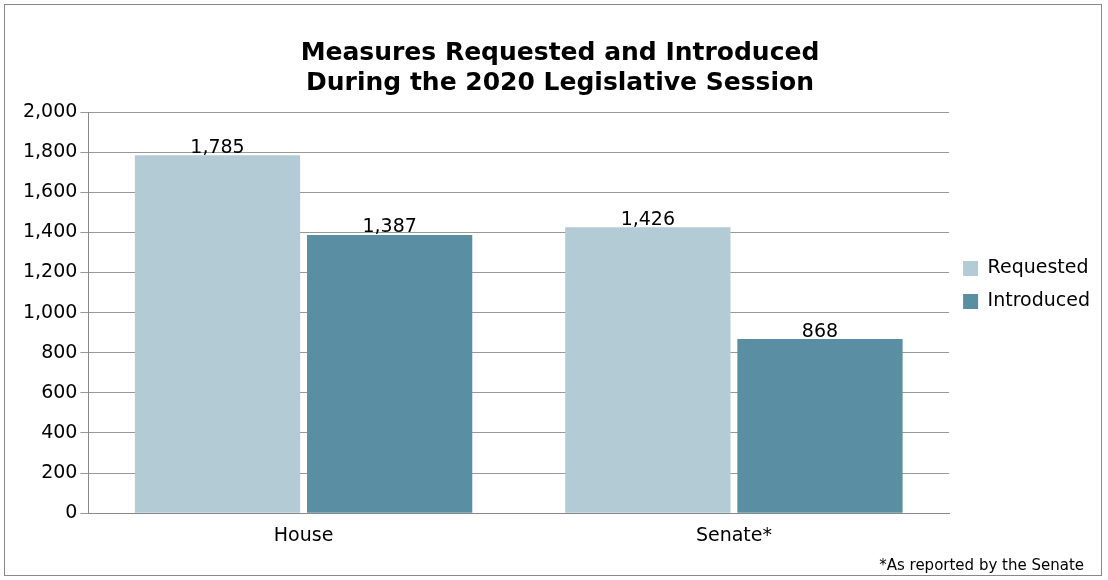 The width and height of the screenshot is (1108, 580). What do you see at coordinates (50, 270) in the screenshot?
I see `y-tick-label: 1,200` at bounding box center [50, 270].